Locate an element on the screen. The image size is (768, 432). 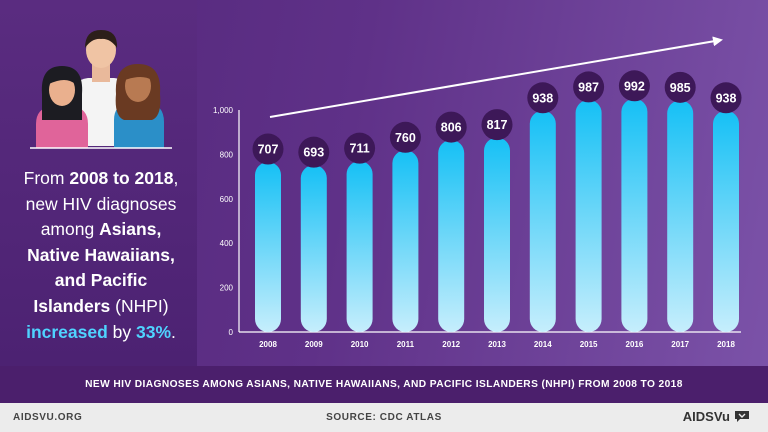
data-label-2008: 707 is located at coordinates (268, 150).